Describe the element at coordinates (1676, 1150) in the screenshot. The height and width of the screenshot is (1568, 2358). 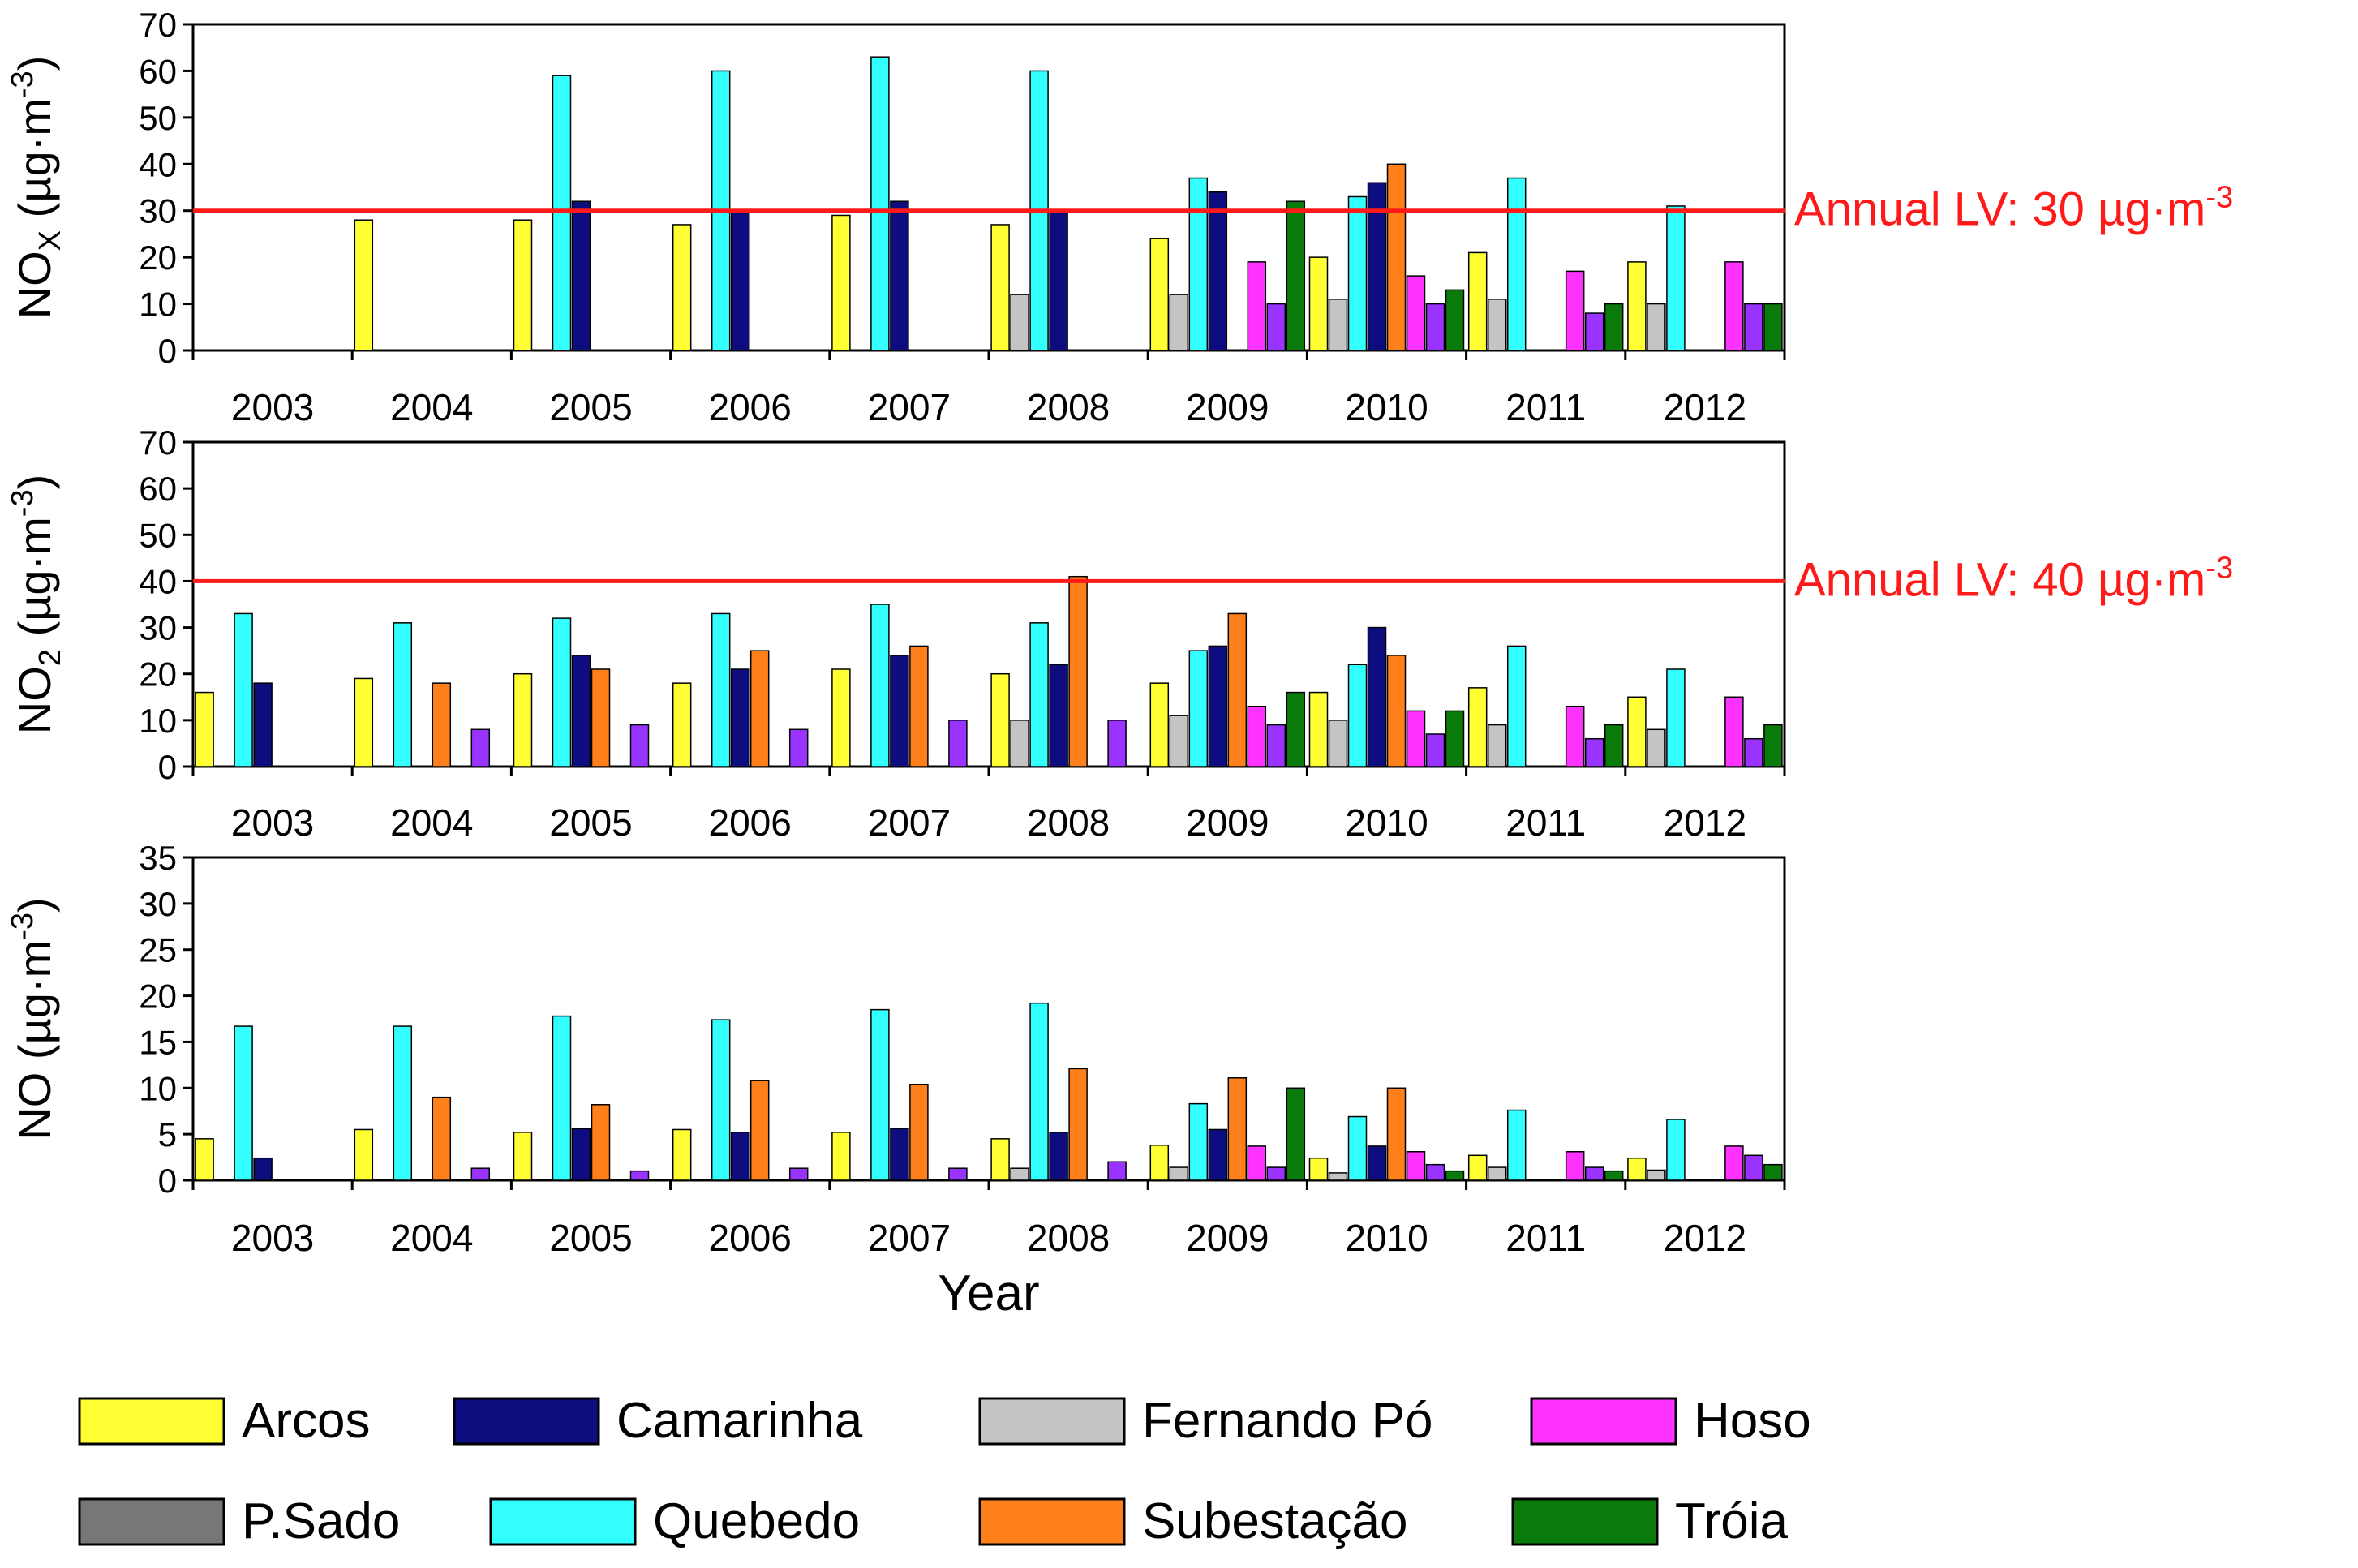
I see `bar-no-quebedo-2012` at that location.